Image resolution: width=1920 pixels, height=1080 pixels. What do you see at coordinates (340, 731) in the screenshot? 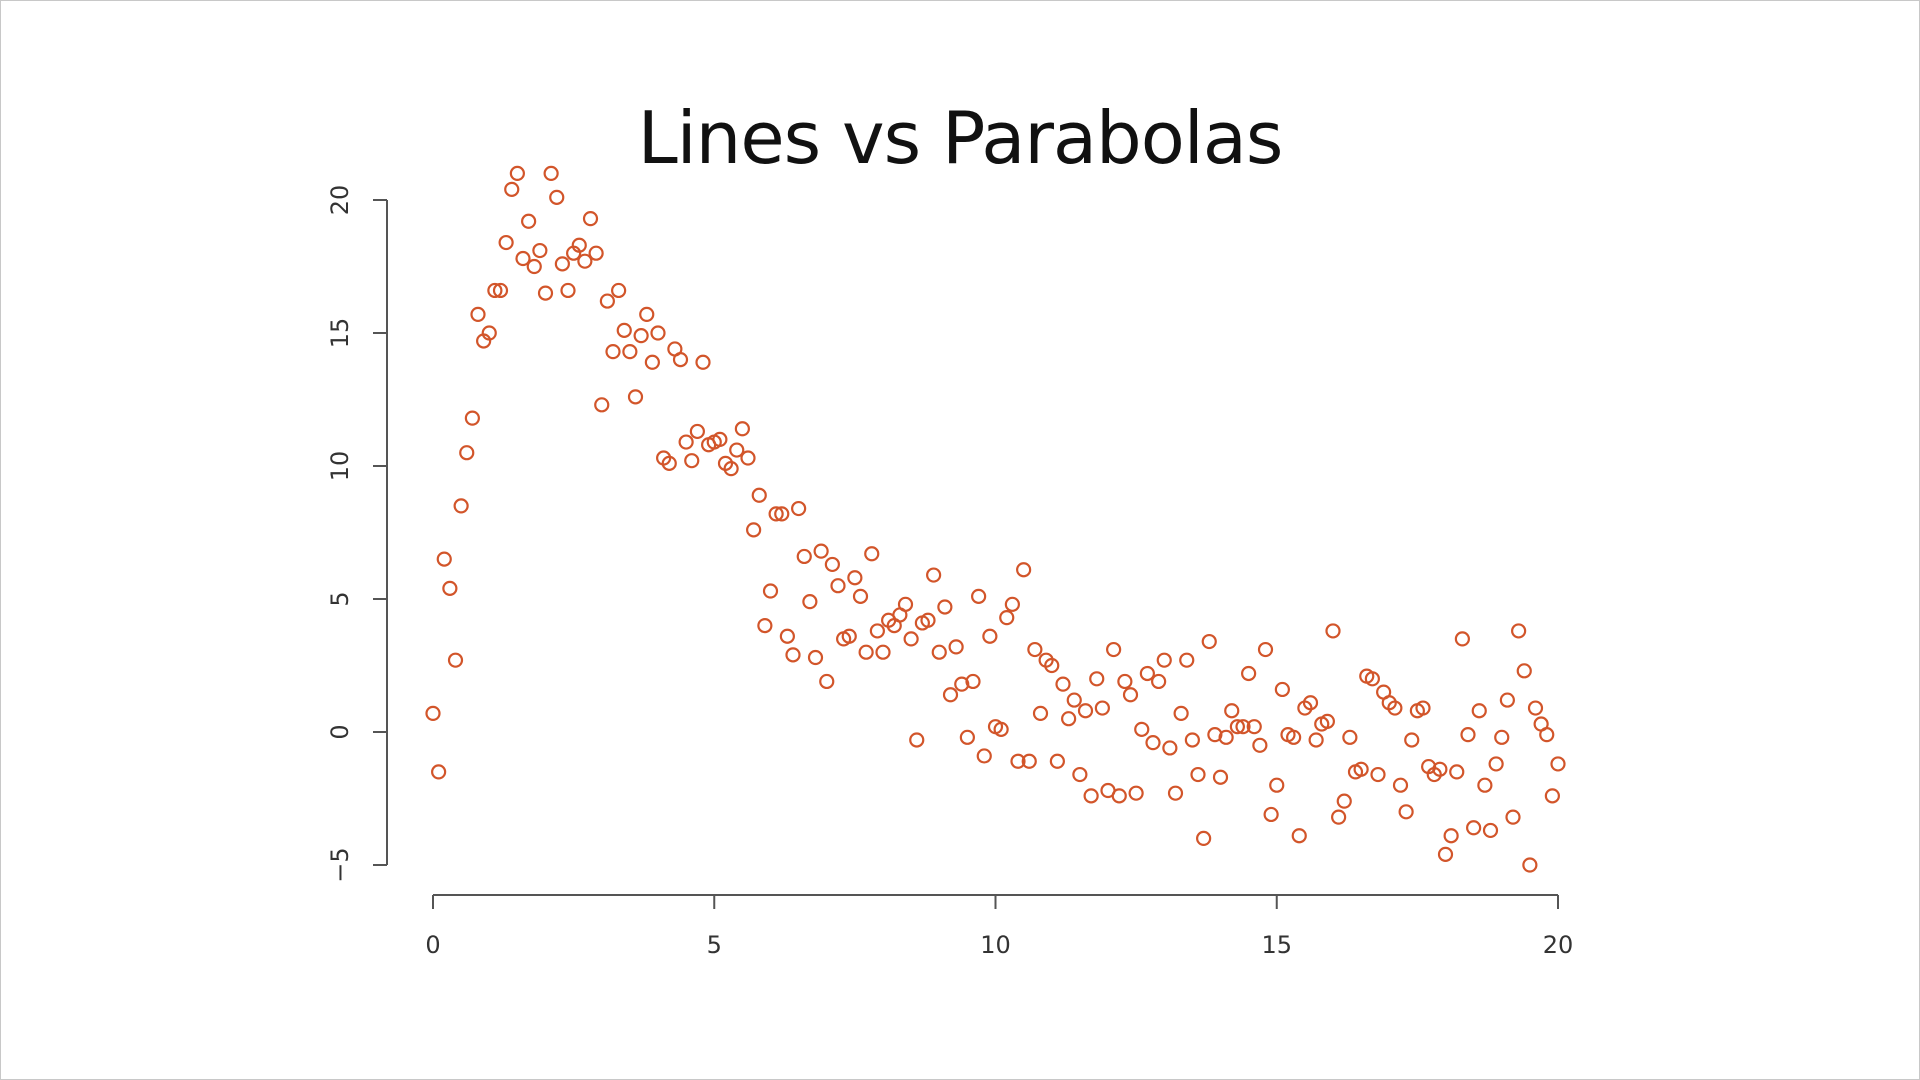
I see `y-tick-label: 0` at bounding box center [340, 731].